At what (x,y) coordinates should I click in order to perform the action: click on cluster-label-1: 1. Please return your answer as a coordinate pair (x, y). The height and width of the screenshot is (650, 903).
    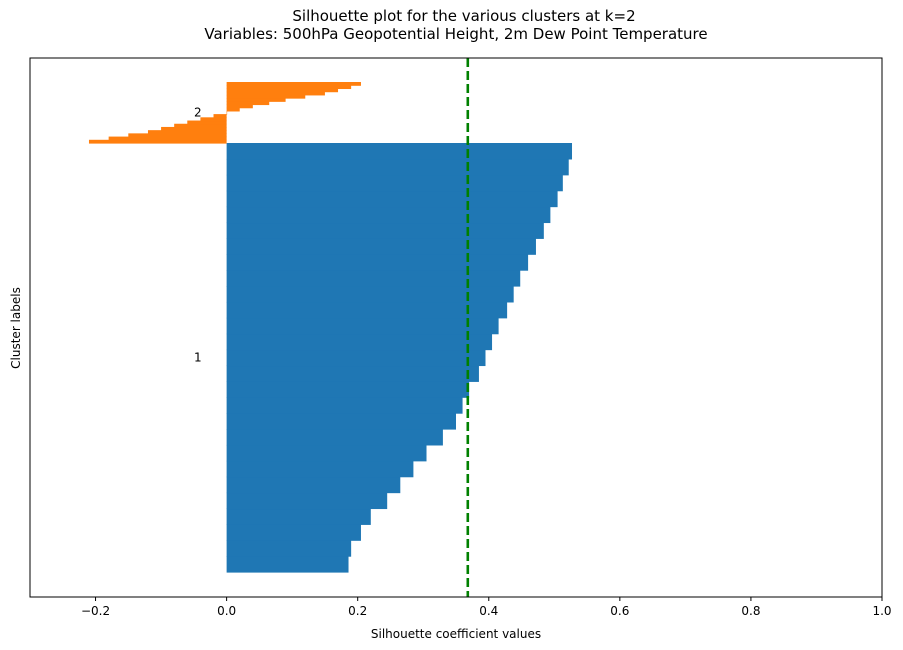
    Looking at the image, I should click on (198, 358).